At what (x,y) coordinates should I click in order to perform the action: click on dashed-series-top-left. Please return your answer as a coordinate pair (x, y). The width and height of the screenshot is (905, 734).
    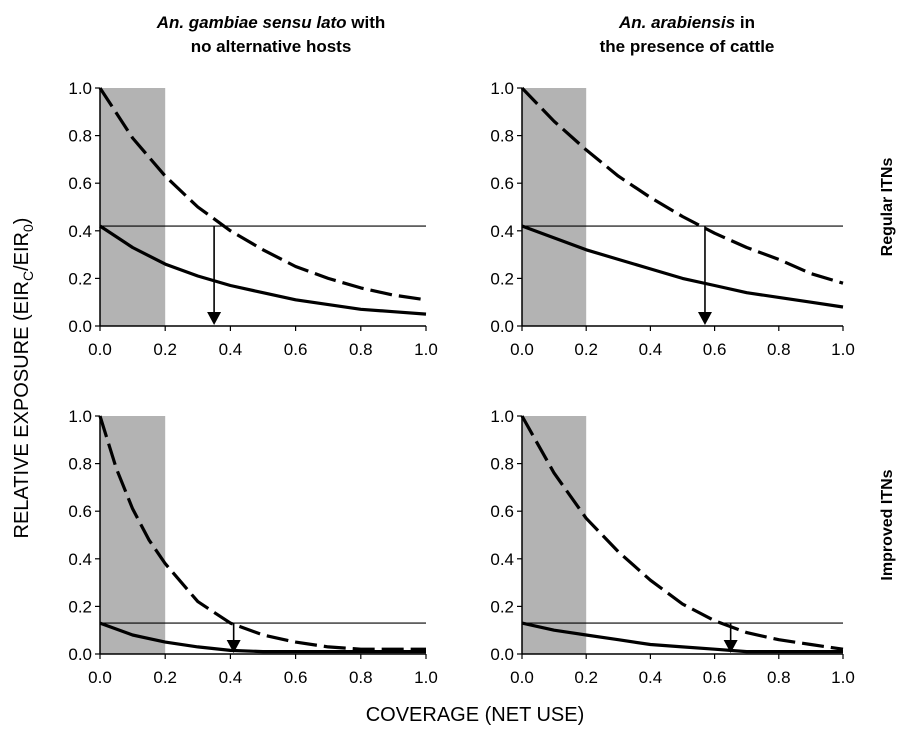
    Looking at the image, I should click on (262, 194).